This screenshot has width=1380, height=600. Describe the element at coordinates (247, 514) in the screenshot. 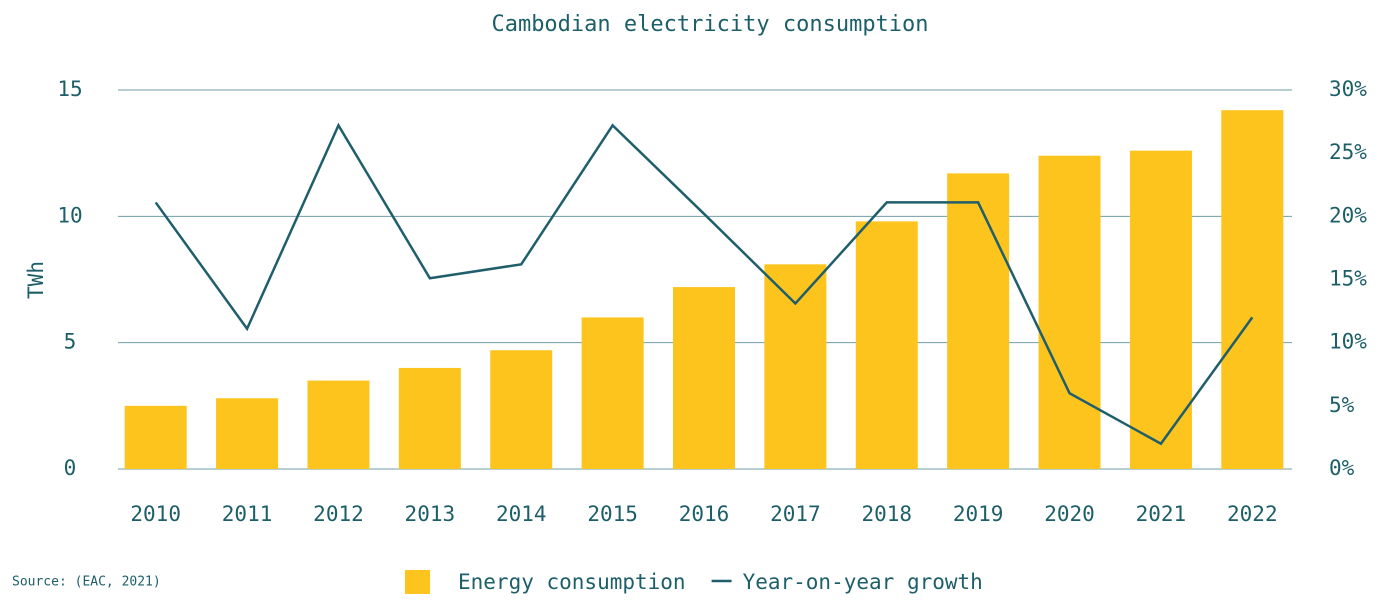

I see `x-tick-label: 2011` at that location.